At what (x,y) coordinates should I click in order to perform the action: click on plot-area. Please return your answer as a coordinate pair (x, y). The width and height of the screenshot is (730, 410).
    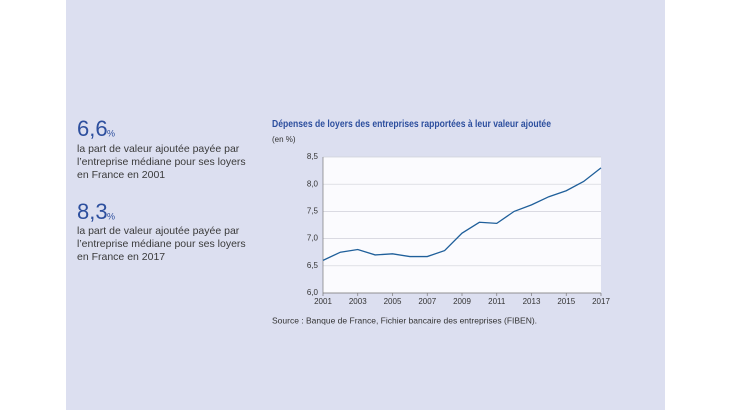
    Looking at the image, I should click on (462, 225).